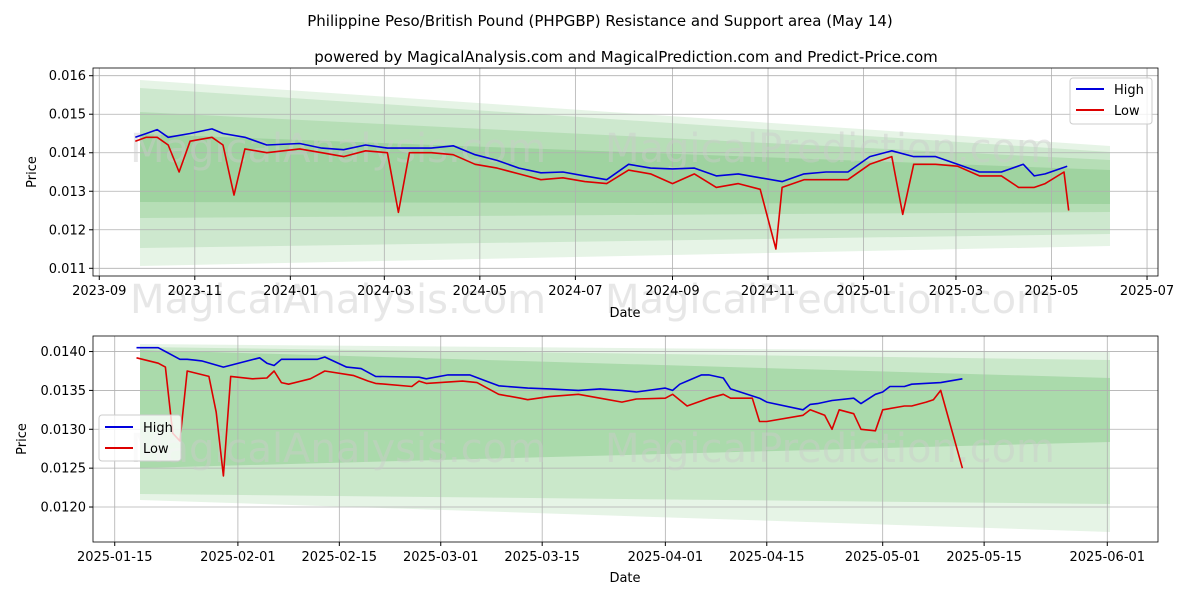 This screenshot has width=1200, height=604. What do you see at coordinates (1127, 111) in the screenshot?
I see `top-legend-low-label: Low` at bounding box center [1127, 111].